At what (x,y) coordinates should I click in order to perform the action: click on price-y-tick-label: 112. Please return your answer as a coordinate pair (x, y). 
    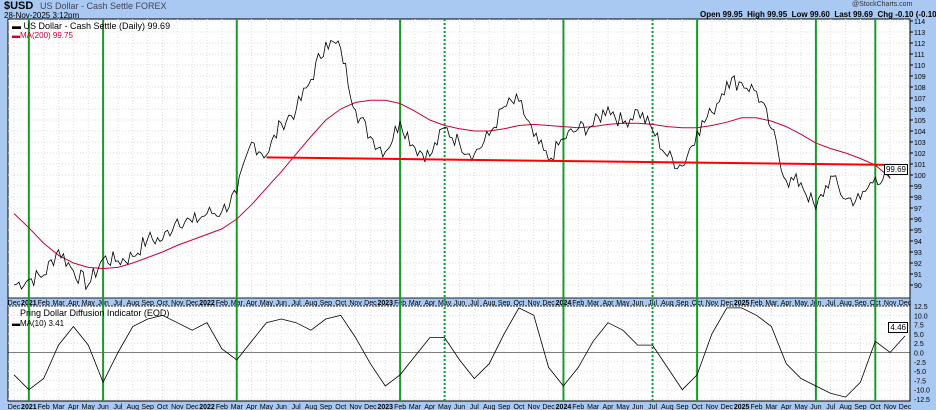
    Looking at the image, I should click on (919, 44).